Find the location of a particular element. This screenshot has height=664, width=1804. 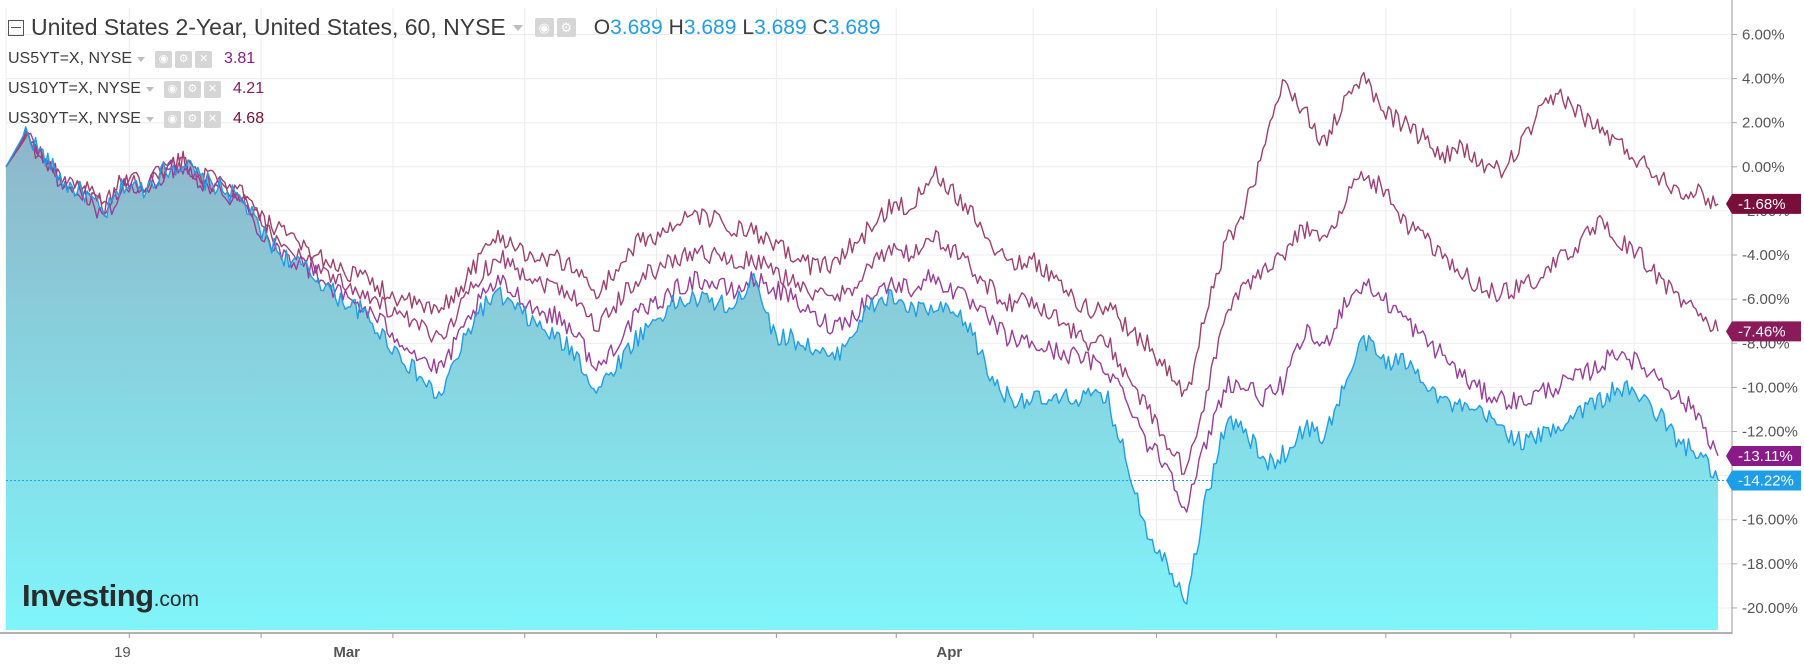

y-tick-label: -20.00% is located at coordinates (1770, 608).